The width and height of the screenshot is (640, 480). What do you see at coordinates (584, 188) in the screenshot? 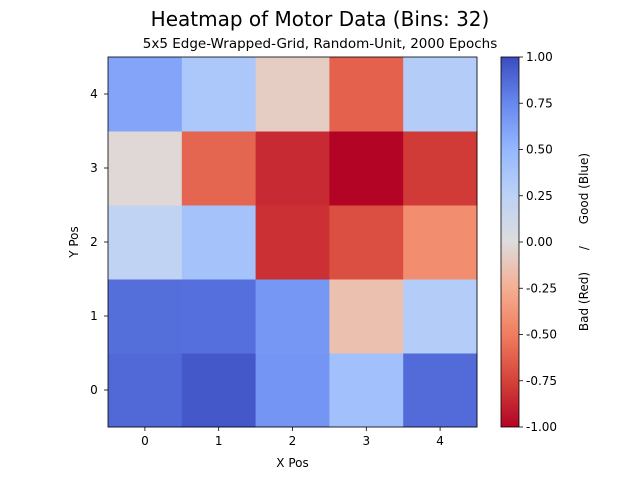
I see `colorbar-label-good: Good (Blue)` at bounding box center [584, 188].